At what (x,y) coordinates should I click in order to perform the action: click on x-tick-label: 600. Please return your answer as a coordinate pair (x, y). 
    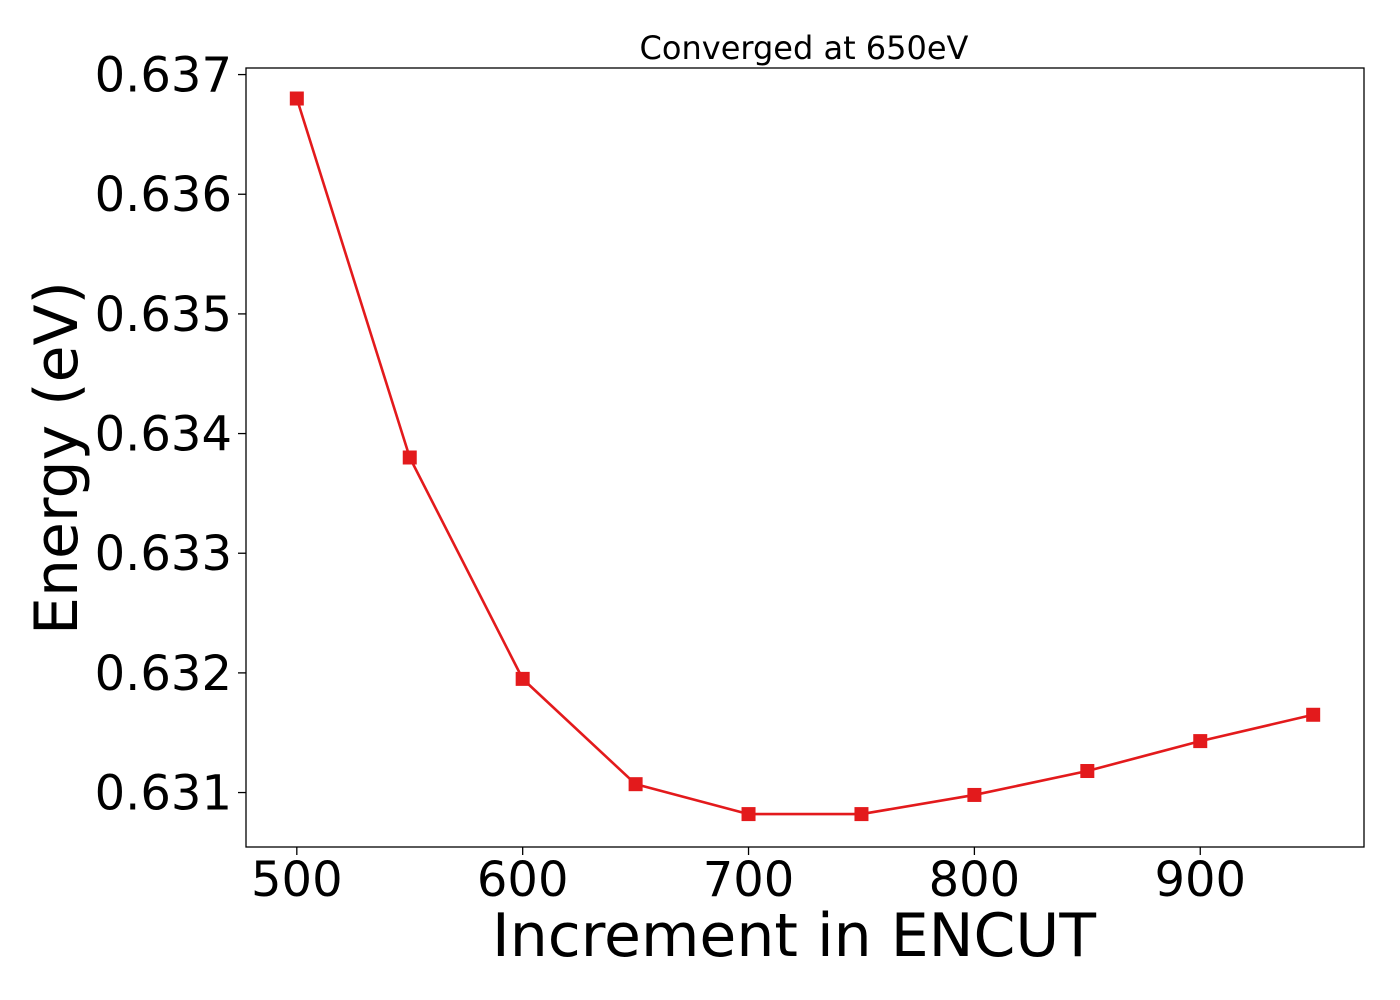
    Looking at the image, I should click on (523, 880).